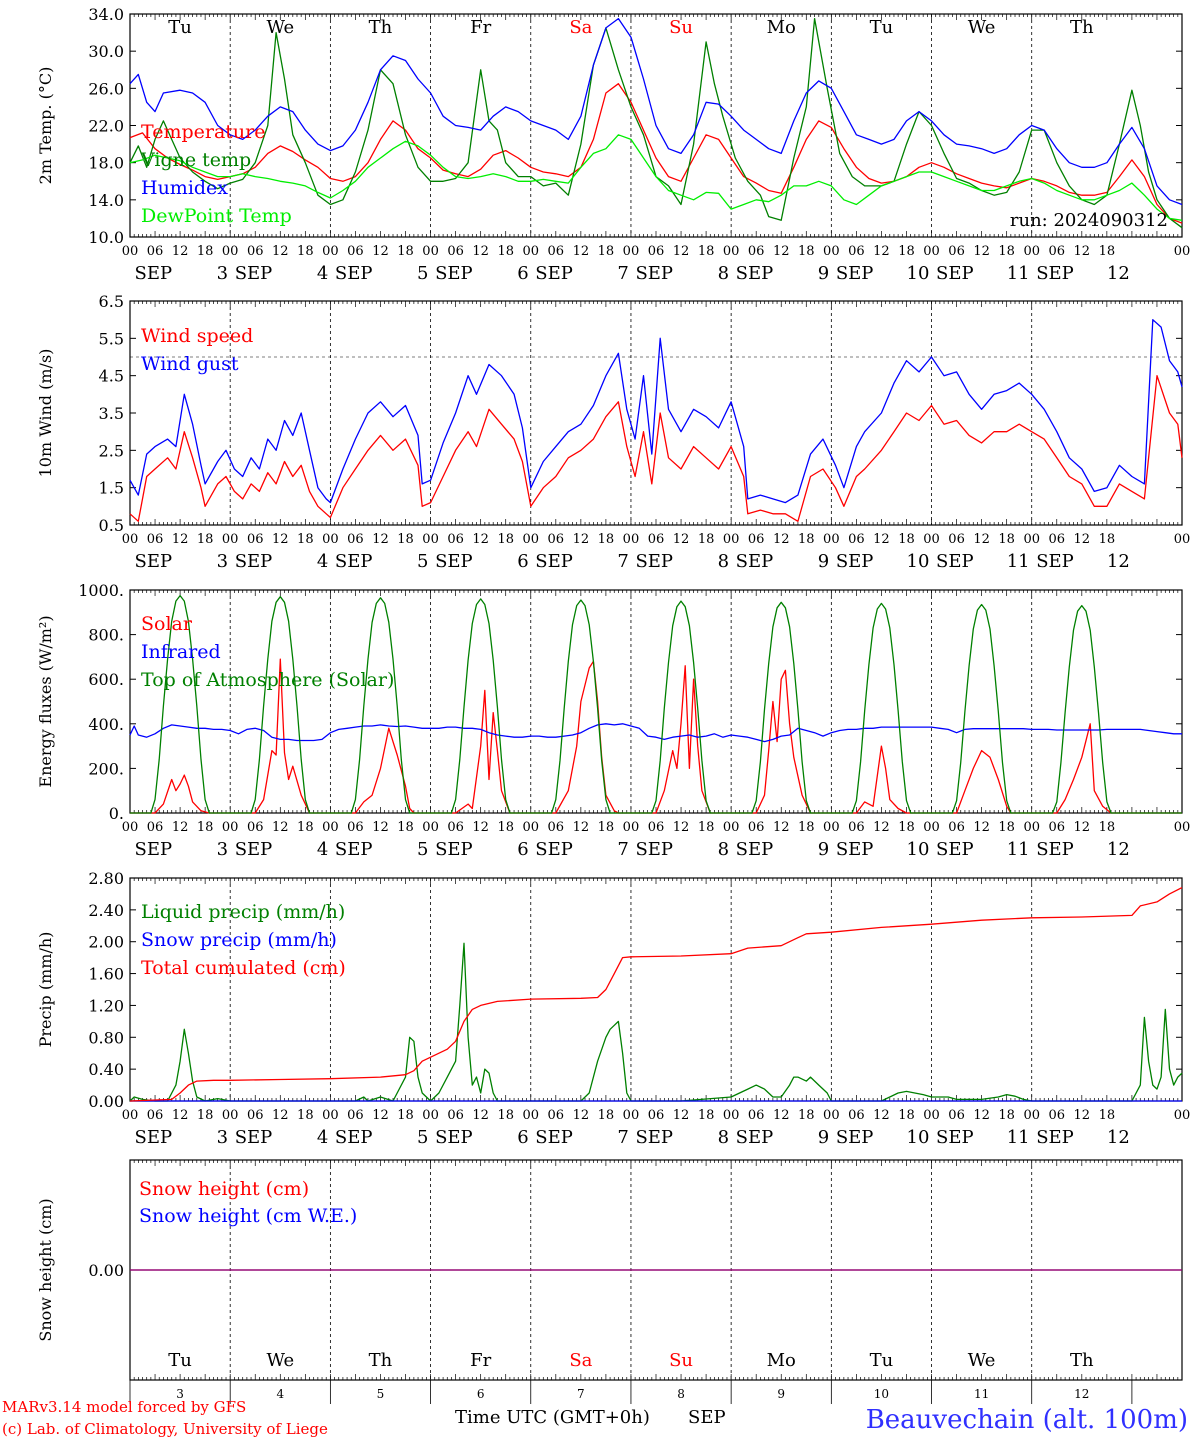 This screenshot has height=1440, width=1194. What do you see at coordinates (622, 561) in the screenshot?
I see `date-day-label: 7` at bounding box center [622, 561].